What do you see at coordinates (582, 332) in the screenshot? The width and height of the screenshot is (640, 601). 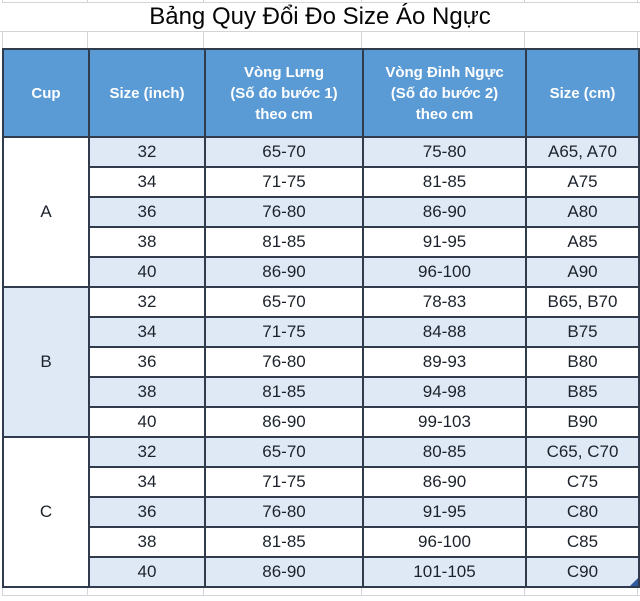 I see `size-cm-cell: B75` at bounding box center [582, 332].